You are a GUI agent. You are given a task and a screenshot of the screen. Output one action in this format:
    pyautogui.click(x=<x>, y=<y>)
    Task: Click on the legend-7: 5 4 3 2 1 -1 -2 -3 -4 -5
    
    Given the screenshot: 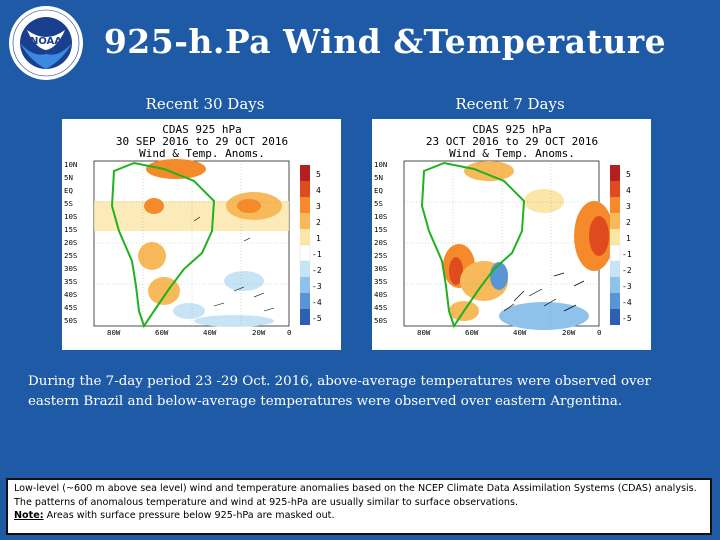 What is the action you would take?
    pyautogui.click(x=620, y=245)
    